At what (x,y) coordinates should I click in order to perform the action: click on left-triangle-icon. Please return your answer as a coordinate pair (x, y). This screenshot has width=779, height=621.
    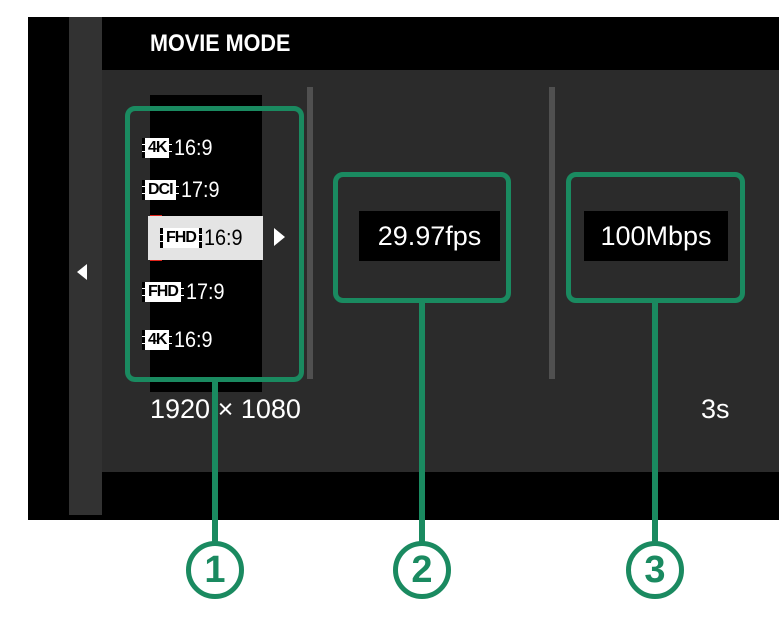
    Looking at the image, I should click on (82, 272).